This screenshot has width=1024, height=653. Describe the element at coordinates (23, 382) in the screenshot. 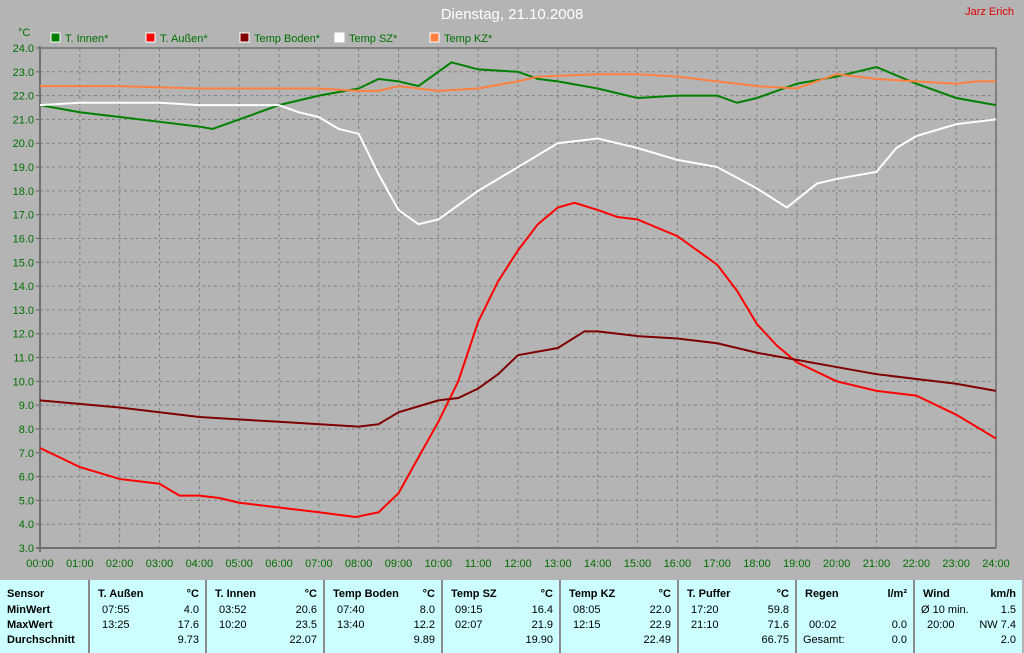

I see `y-tick-label: 10.0` at that location.